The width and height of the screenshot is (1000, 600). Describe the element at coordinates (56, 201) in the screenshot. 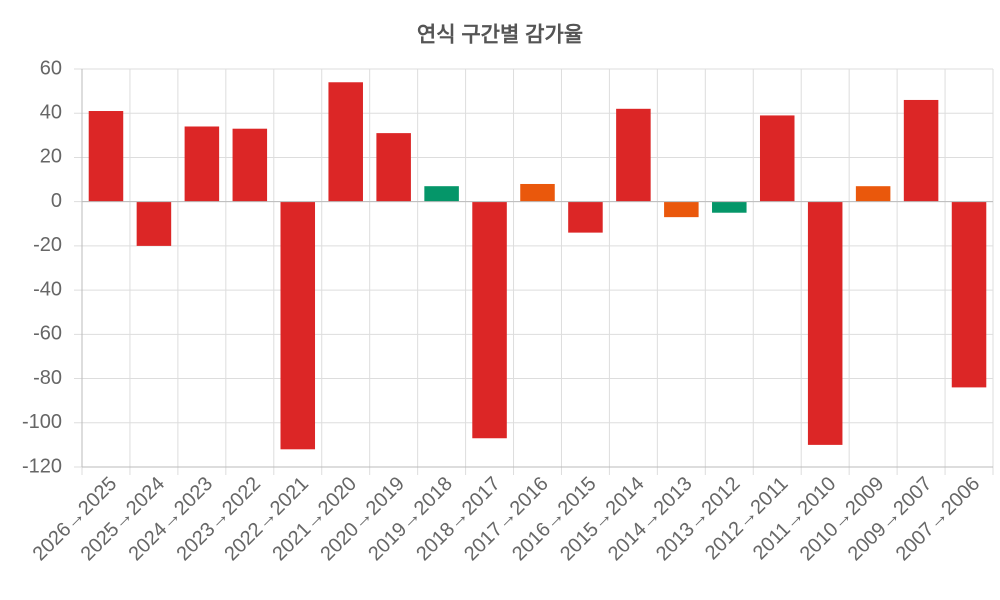

I see `y-tick-label: 0` at that location.